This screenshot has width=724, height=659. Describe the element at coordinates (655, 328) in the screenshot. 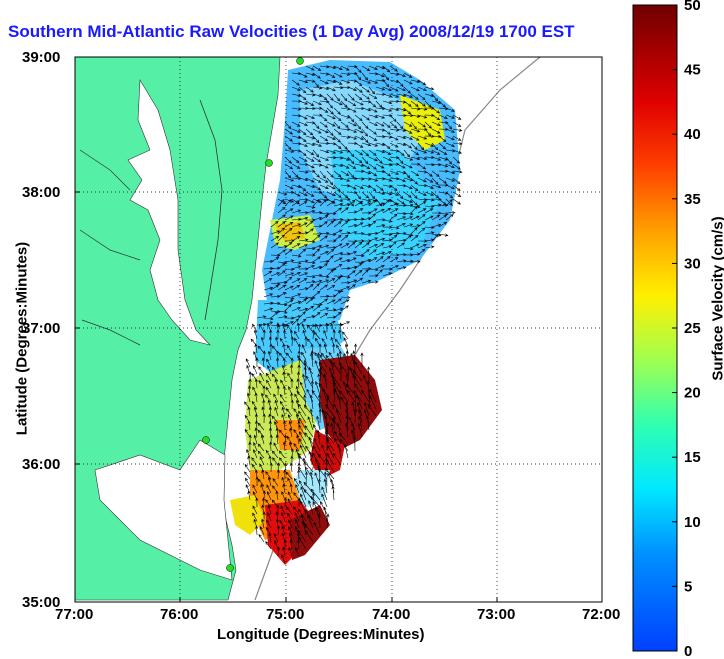

I see `colorbar` at that location.